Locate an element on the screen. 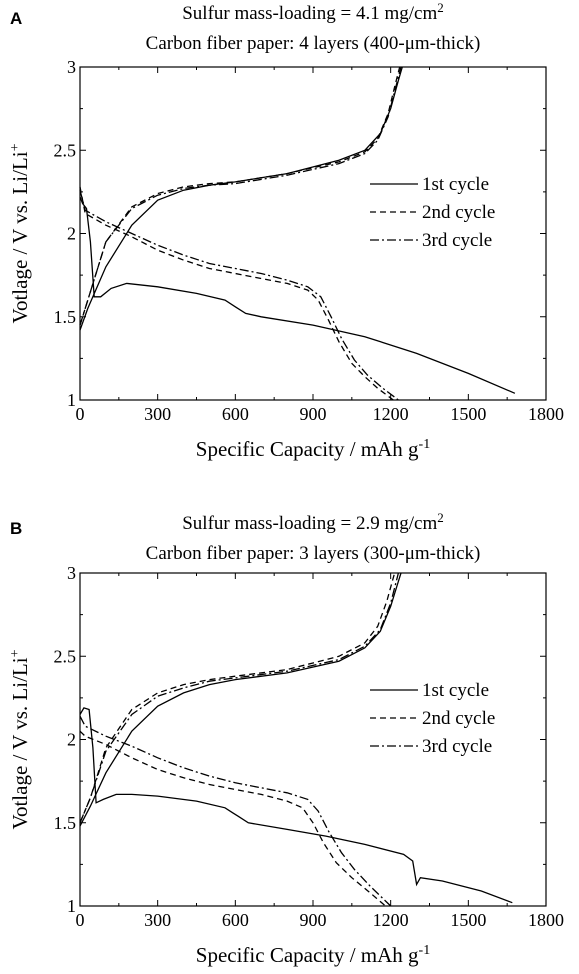  series-line-1-charge is located at coordinates (240, 699).